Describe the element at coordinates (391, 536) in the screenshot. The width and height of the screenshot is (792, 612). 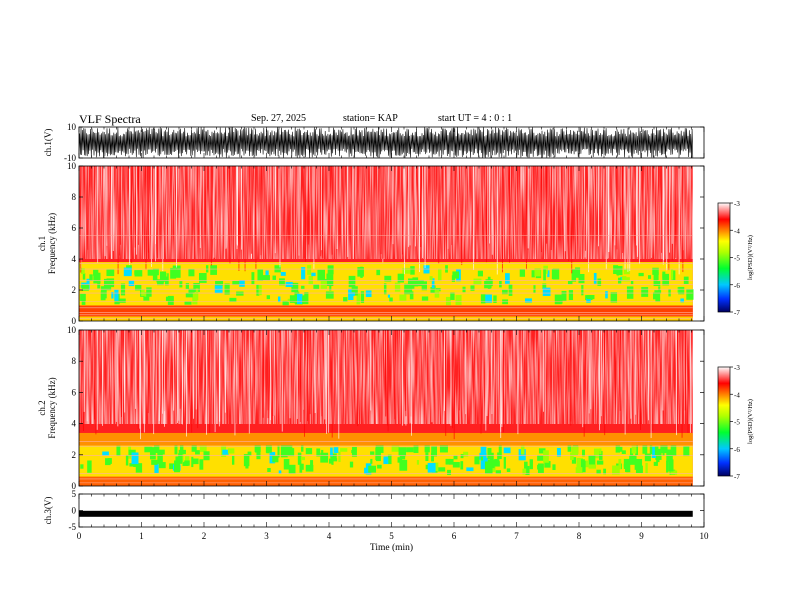
I see `x-tick-label: 5` at that location.